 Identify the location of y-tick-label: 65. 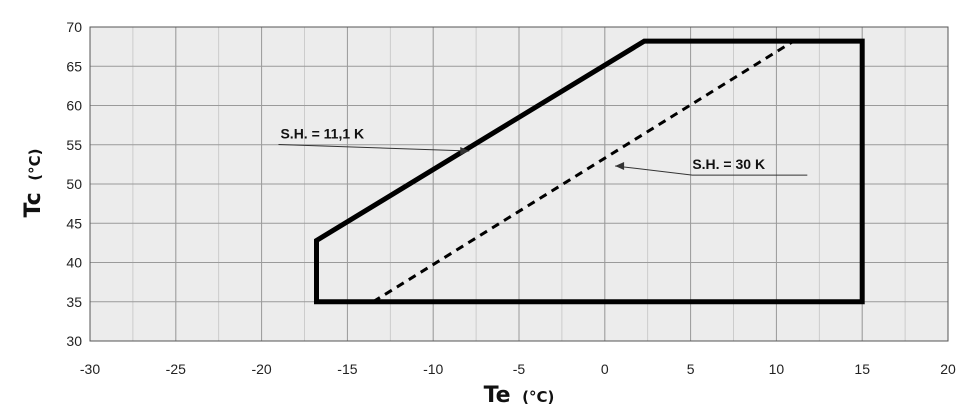
(74, 66).